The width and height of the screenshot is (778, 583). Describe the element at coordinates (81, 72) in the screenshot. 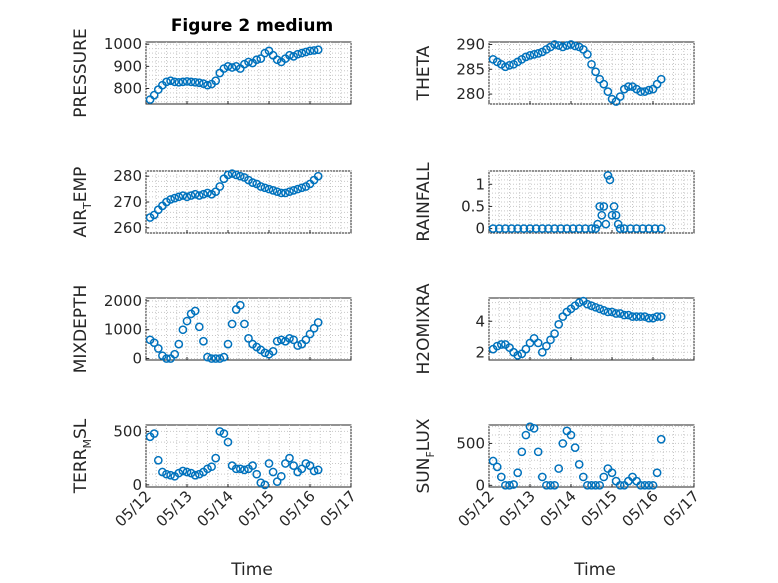

I see `panel-1-ylabel: PRESSURE` at that location.